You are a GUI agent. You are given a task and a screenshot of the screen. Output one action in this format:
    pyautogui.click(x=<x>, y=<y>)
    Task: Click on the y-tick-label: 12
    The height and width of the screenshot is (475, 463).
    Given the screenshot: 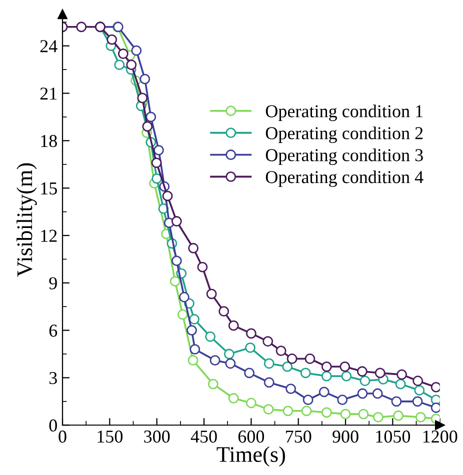 What is the action you would take?
    pyautogui.click(x=49, y=236)
    